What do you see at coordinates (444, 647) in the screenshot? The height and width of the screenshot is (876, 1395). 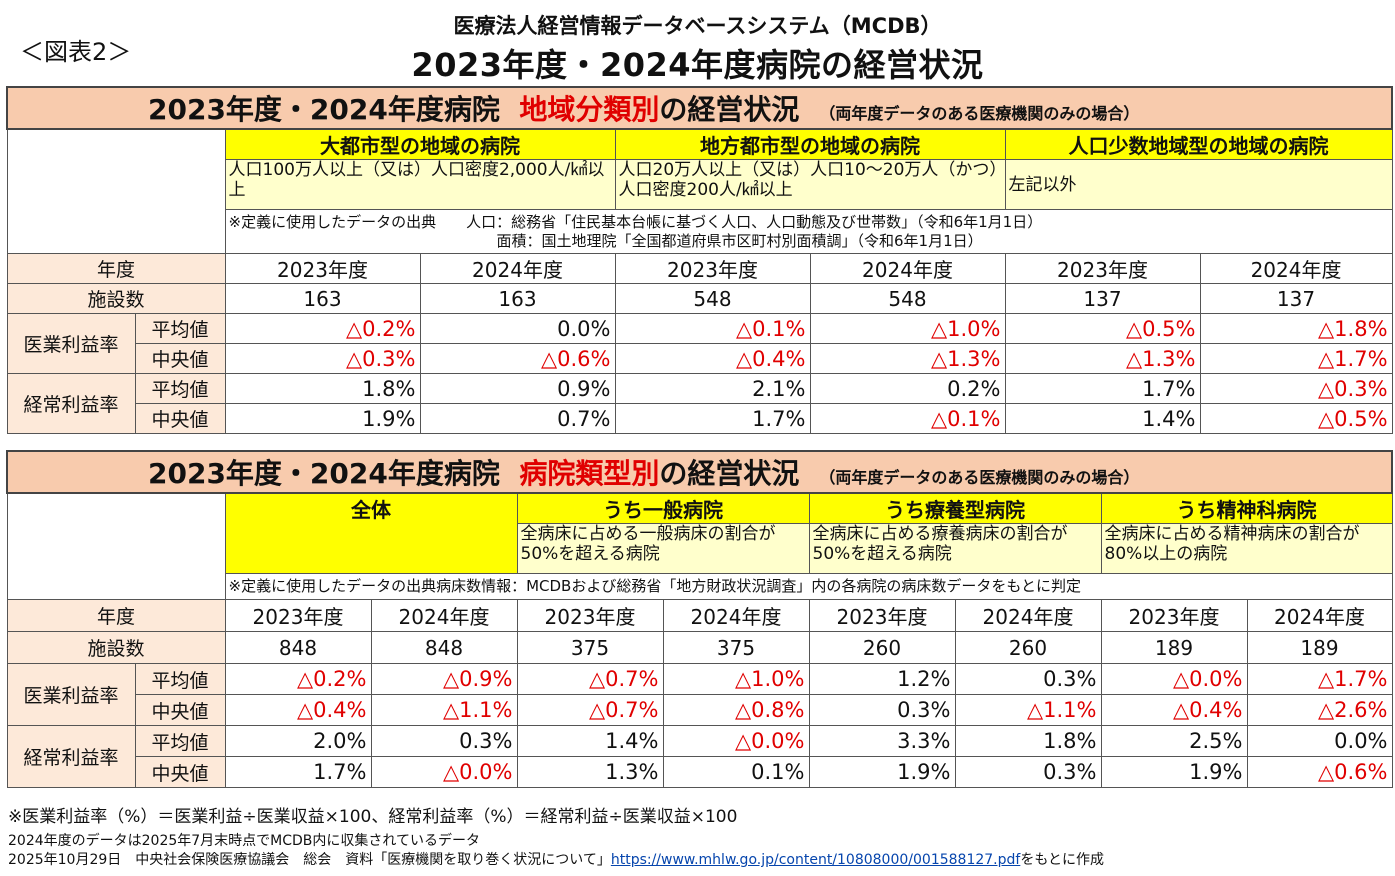 I see `header-cell: 848` at bounding box center [444, 647].